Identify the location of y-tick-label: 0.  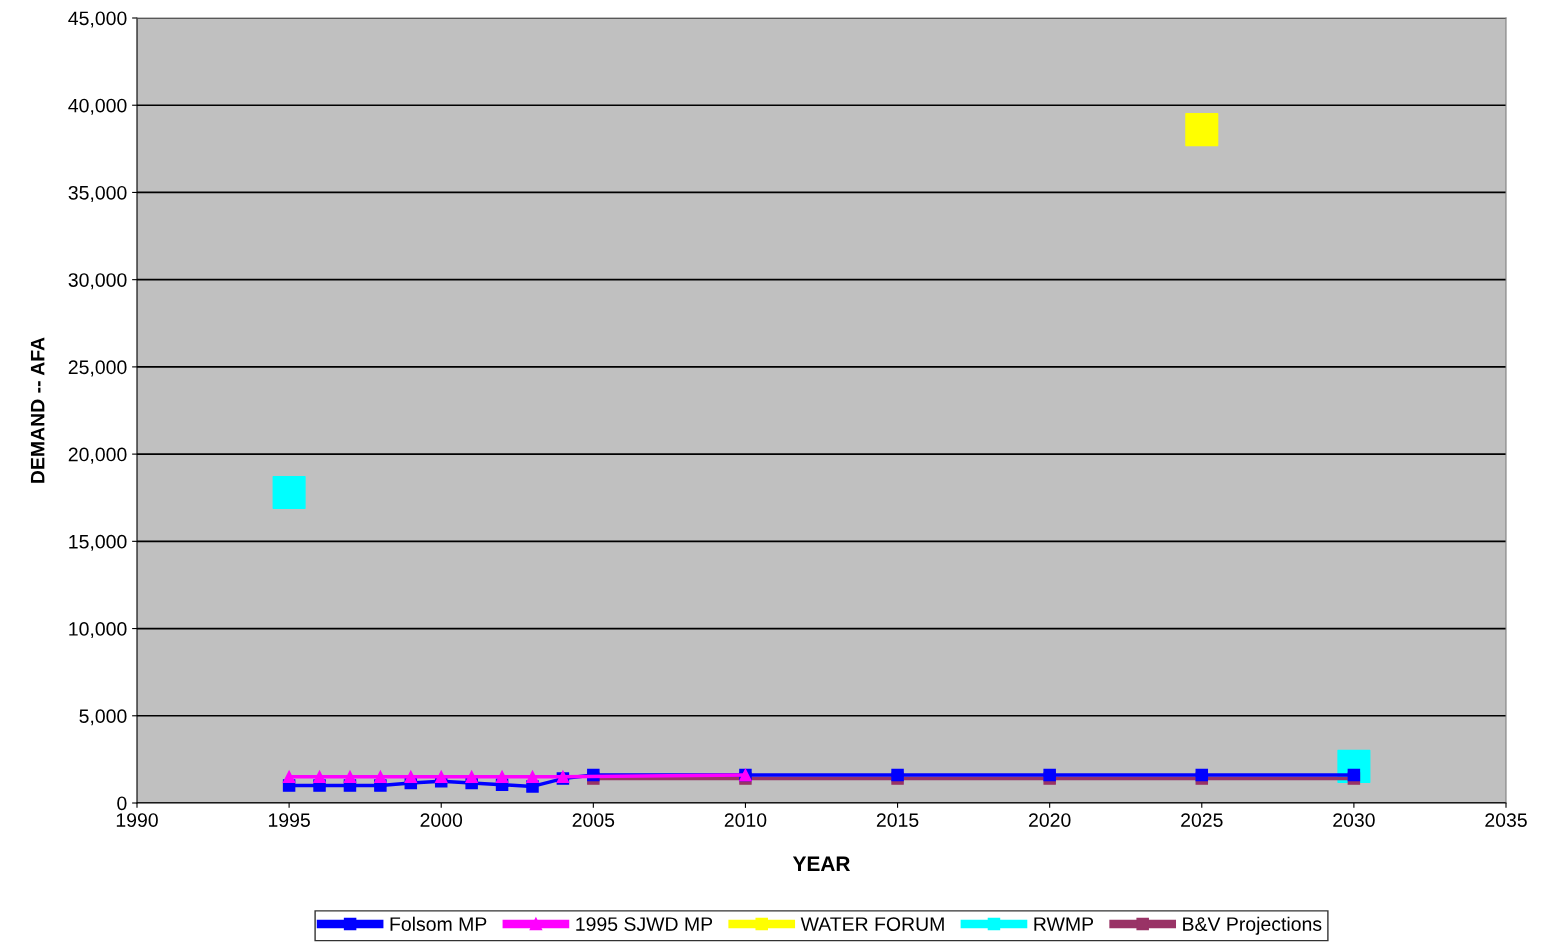
(122, 803).